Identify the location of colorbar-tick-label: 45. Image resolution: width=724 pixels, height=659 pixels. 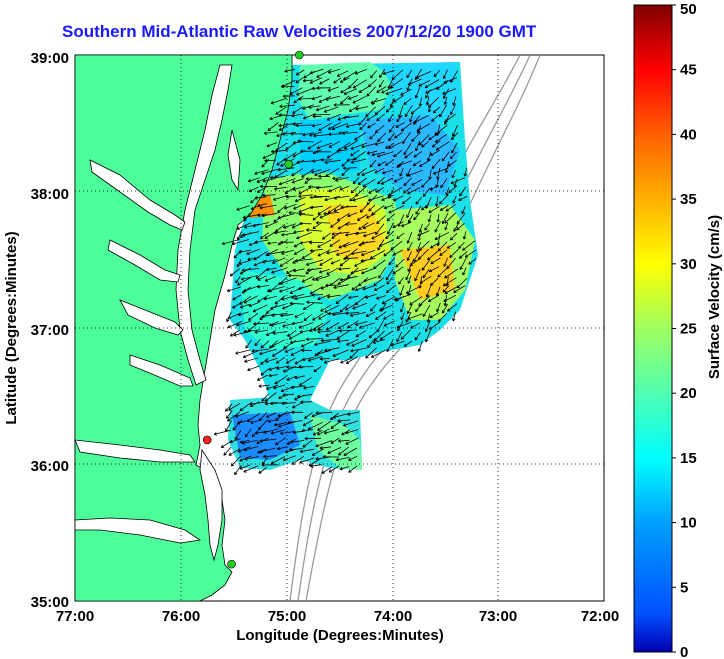
(688, 70).